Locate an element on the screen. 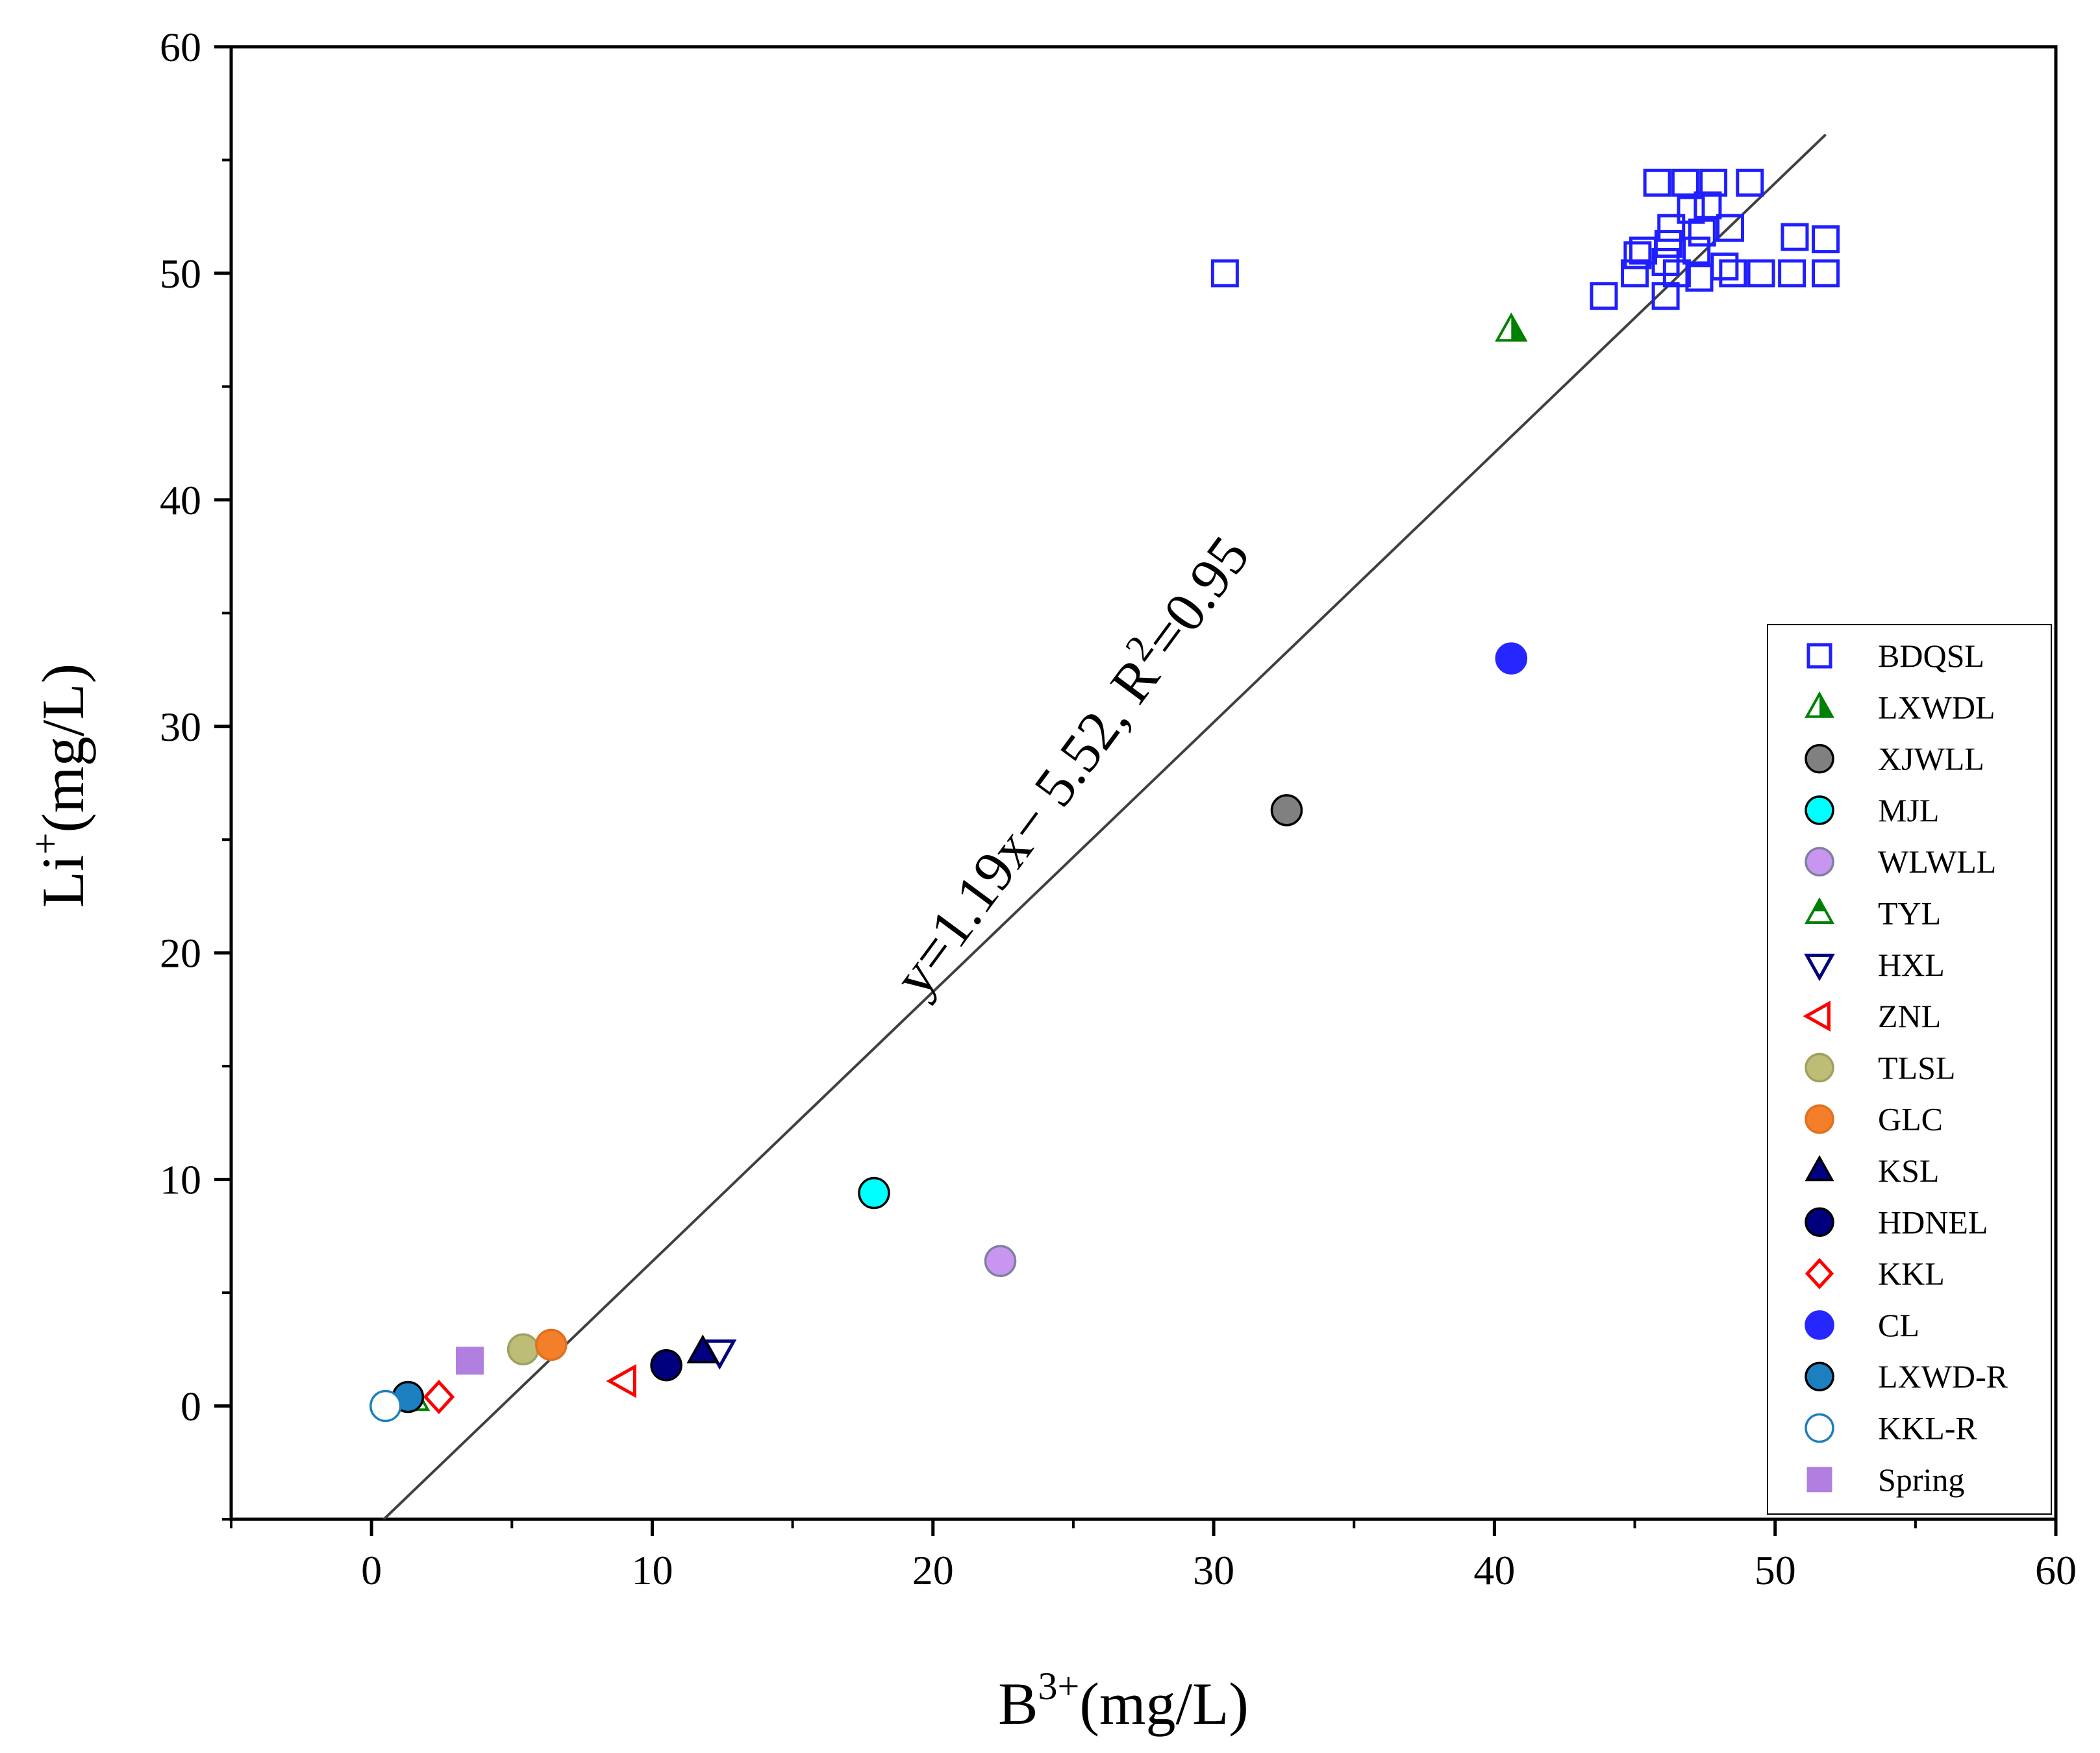 This screenshot has width=2100, height=1753. legend-marker-tyl is located at coordinates (1820, 911).